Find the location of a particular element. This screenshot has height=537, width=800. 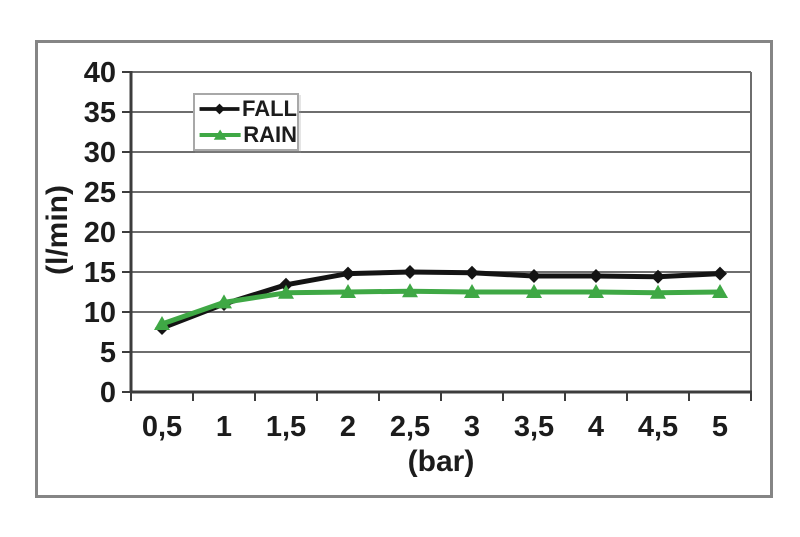

legend-label-fall: FALL is located at coordinates (269, 108).